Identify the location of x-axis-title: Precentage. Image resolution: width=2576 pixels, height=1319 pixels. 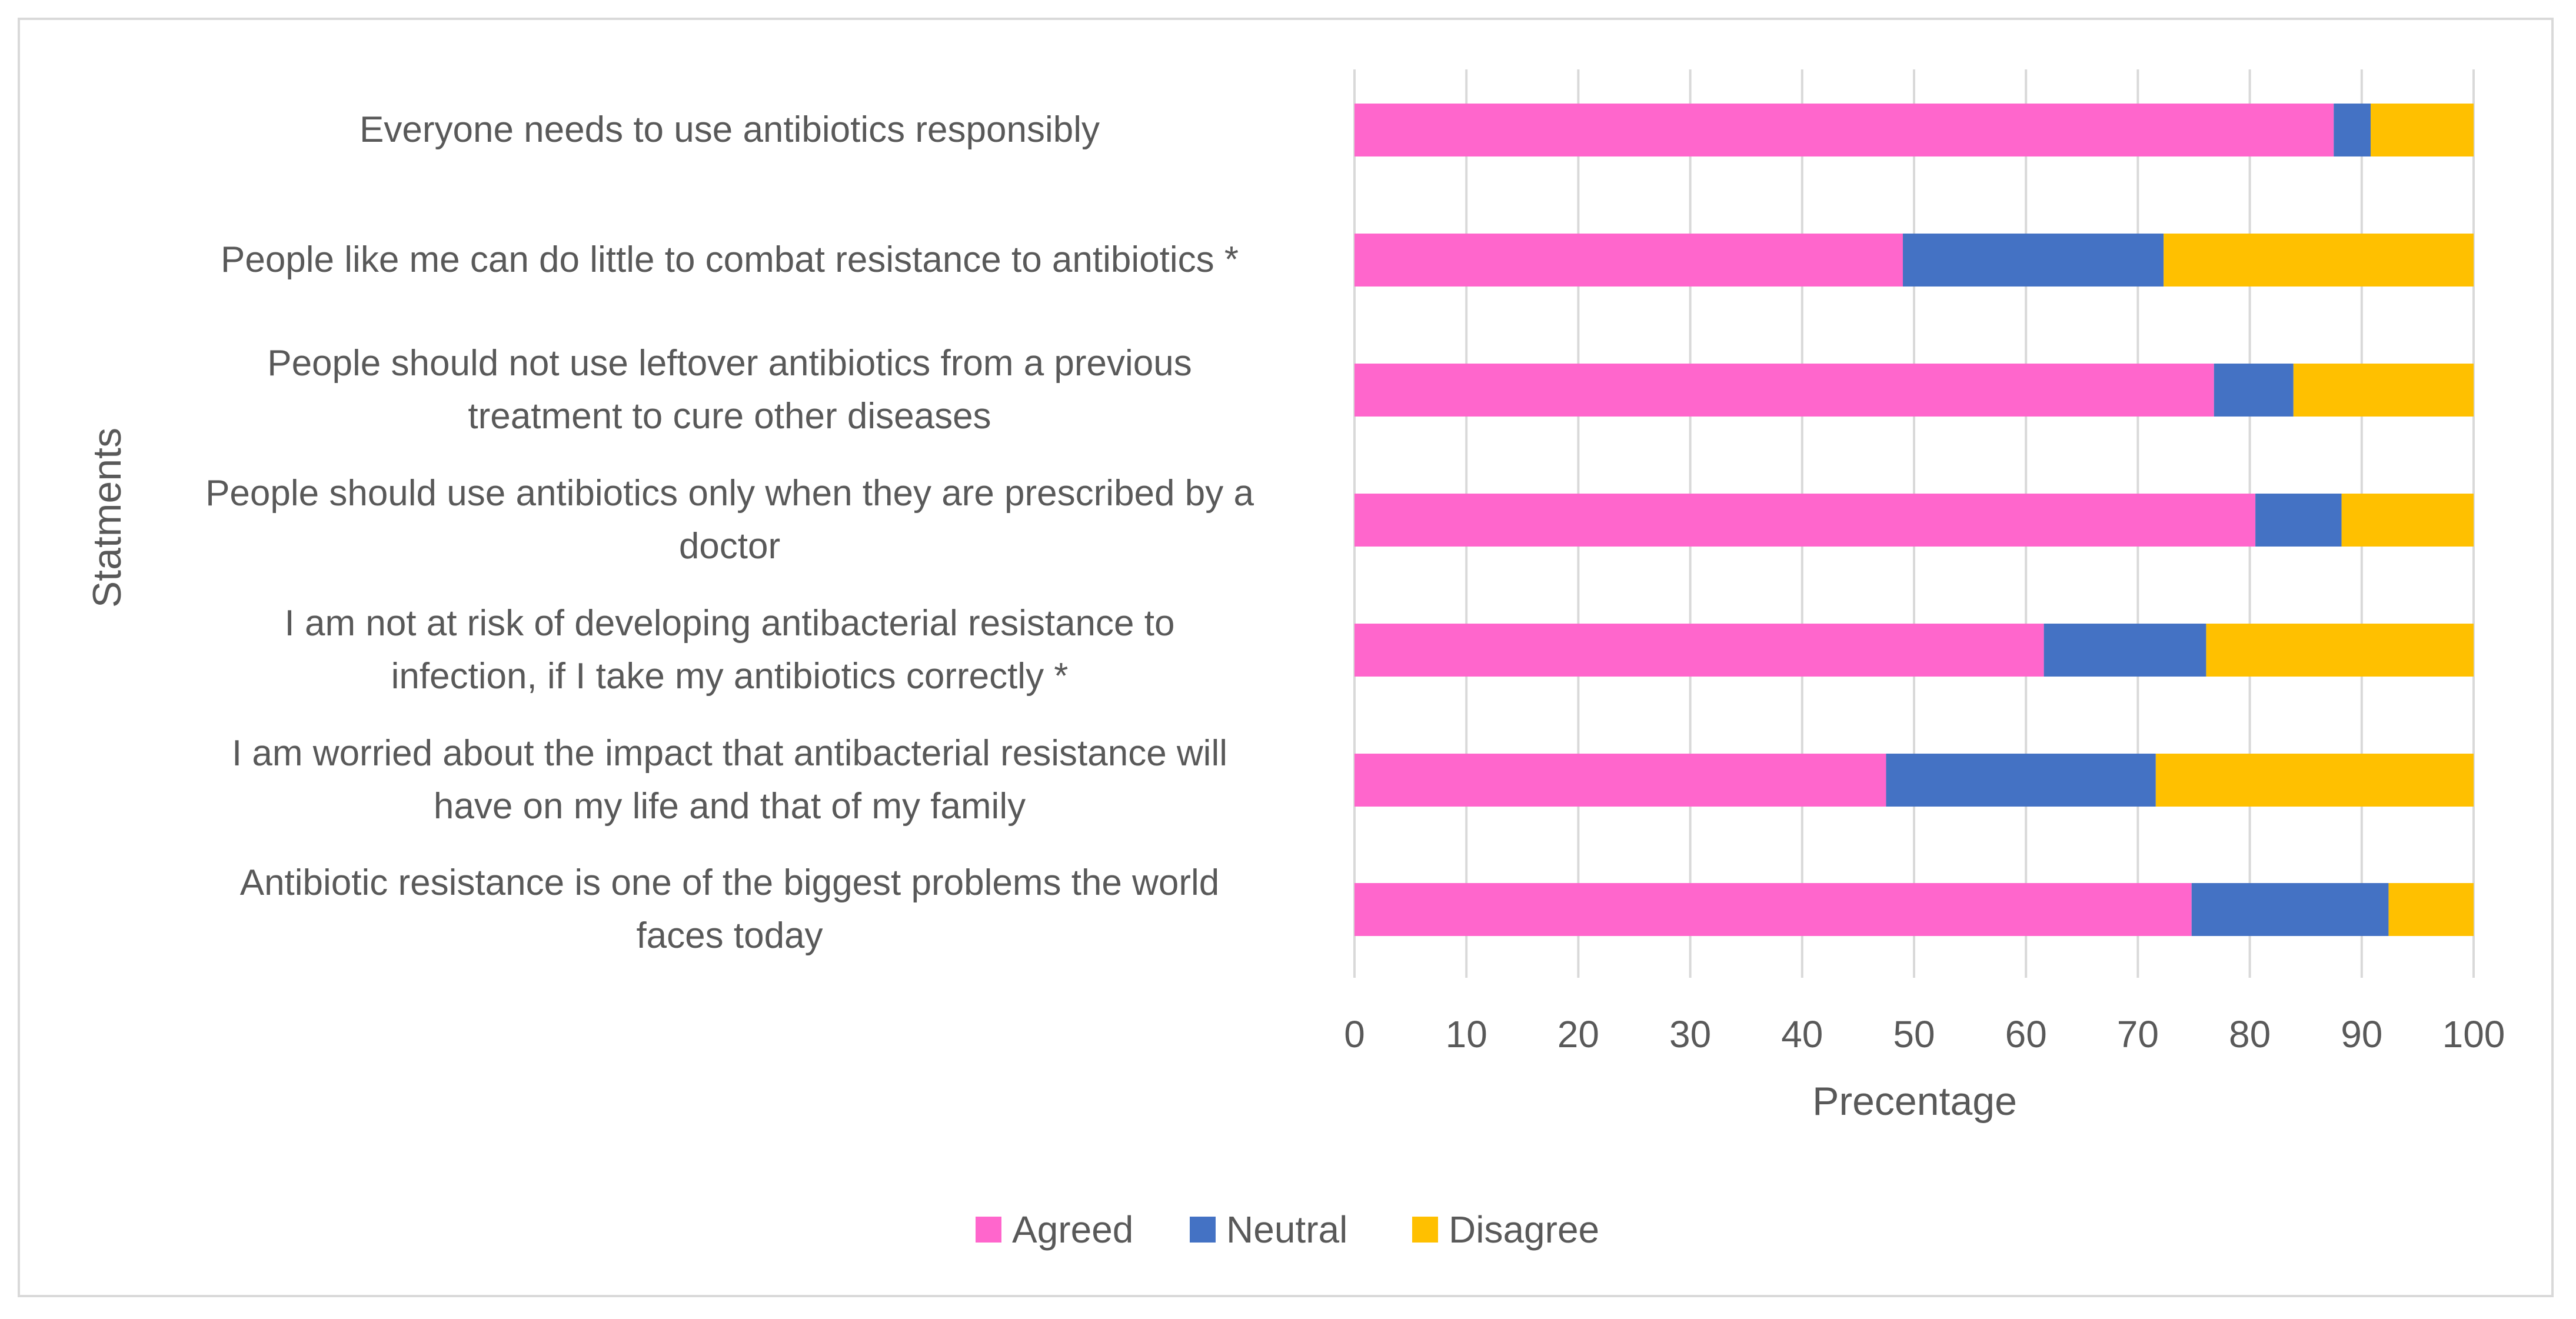
(1914, 1102).